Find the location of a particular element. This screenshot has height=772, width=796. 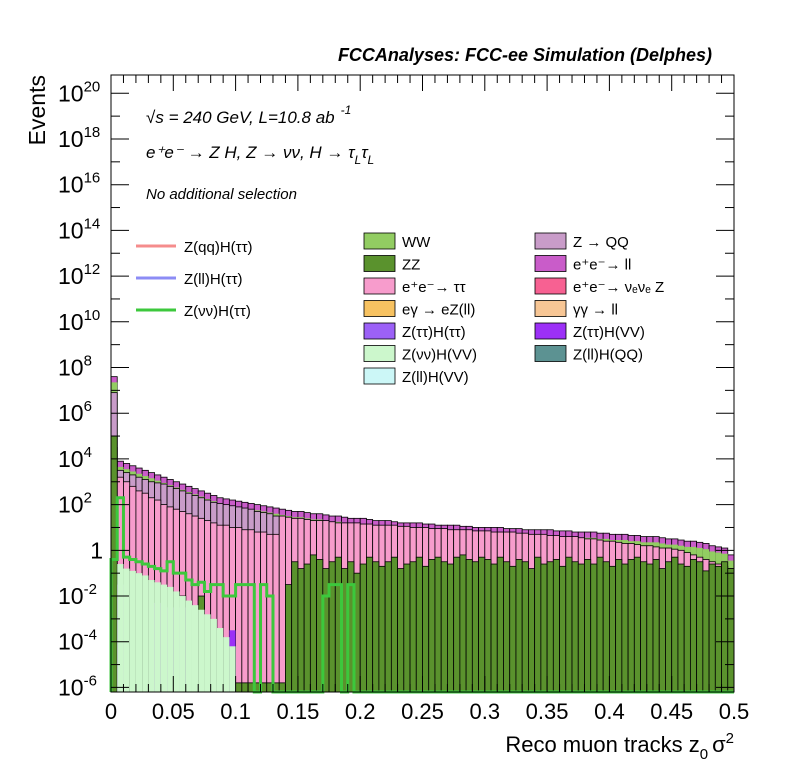

y-tick-label: 10¹² is located at coordinates (79, 275).